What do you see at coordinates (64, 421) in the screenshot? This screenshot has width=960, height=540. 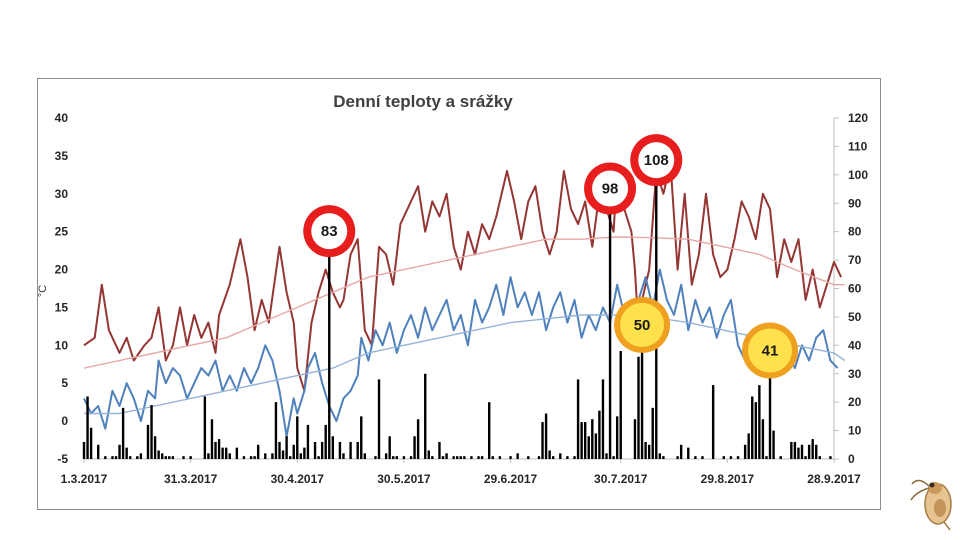 I see `y-left-tick-label: 0` at bounding box center [64, 421].